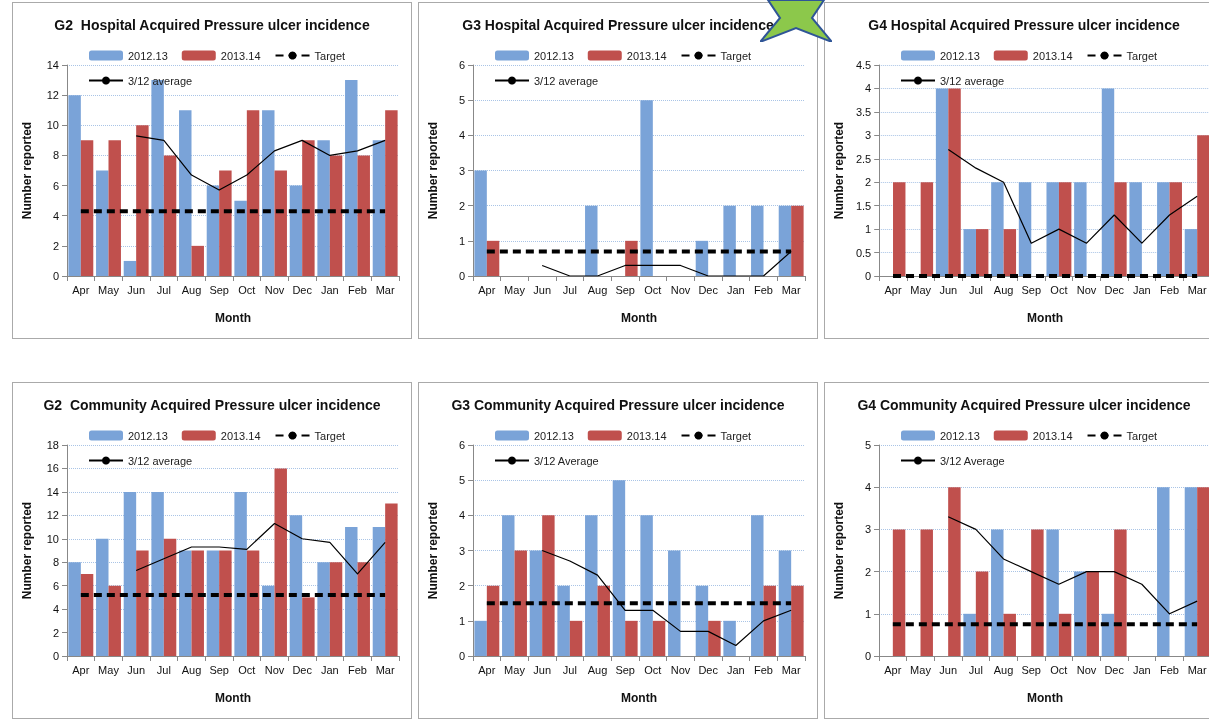 Image resolution: width=1209 pixels, height=720 pixels. What do you see at coordinates (461, 550) in the screenshot?
I see `y-tick-label: 3` at bounding box center [461, 550].